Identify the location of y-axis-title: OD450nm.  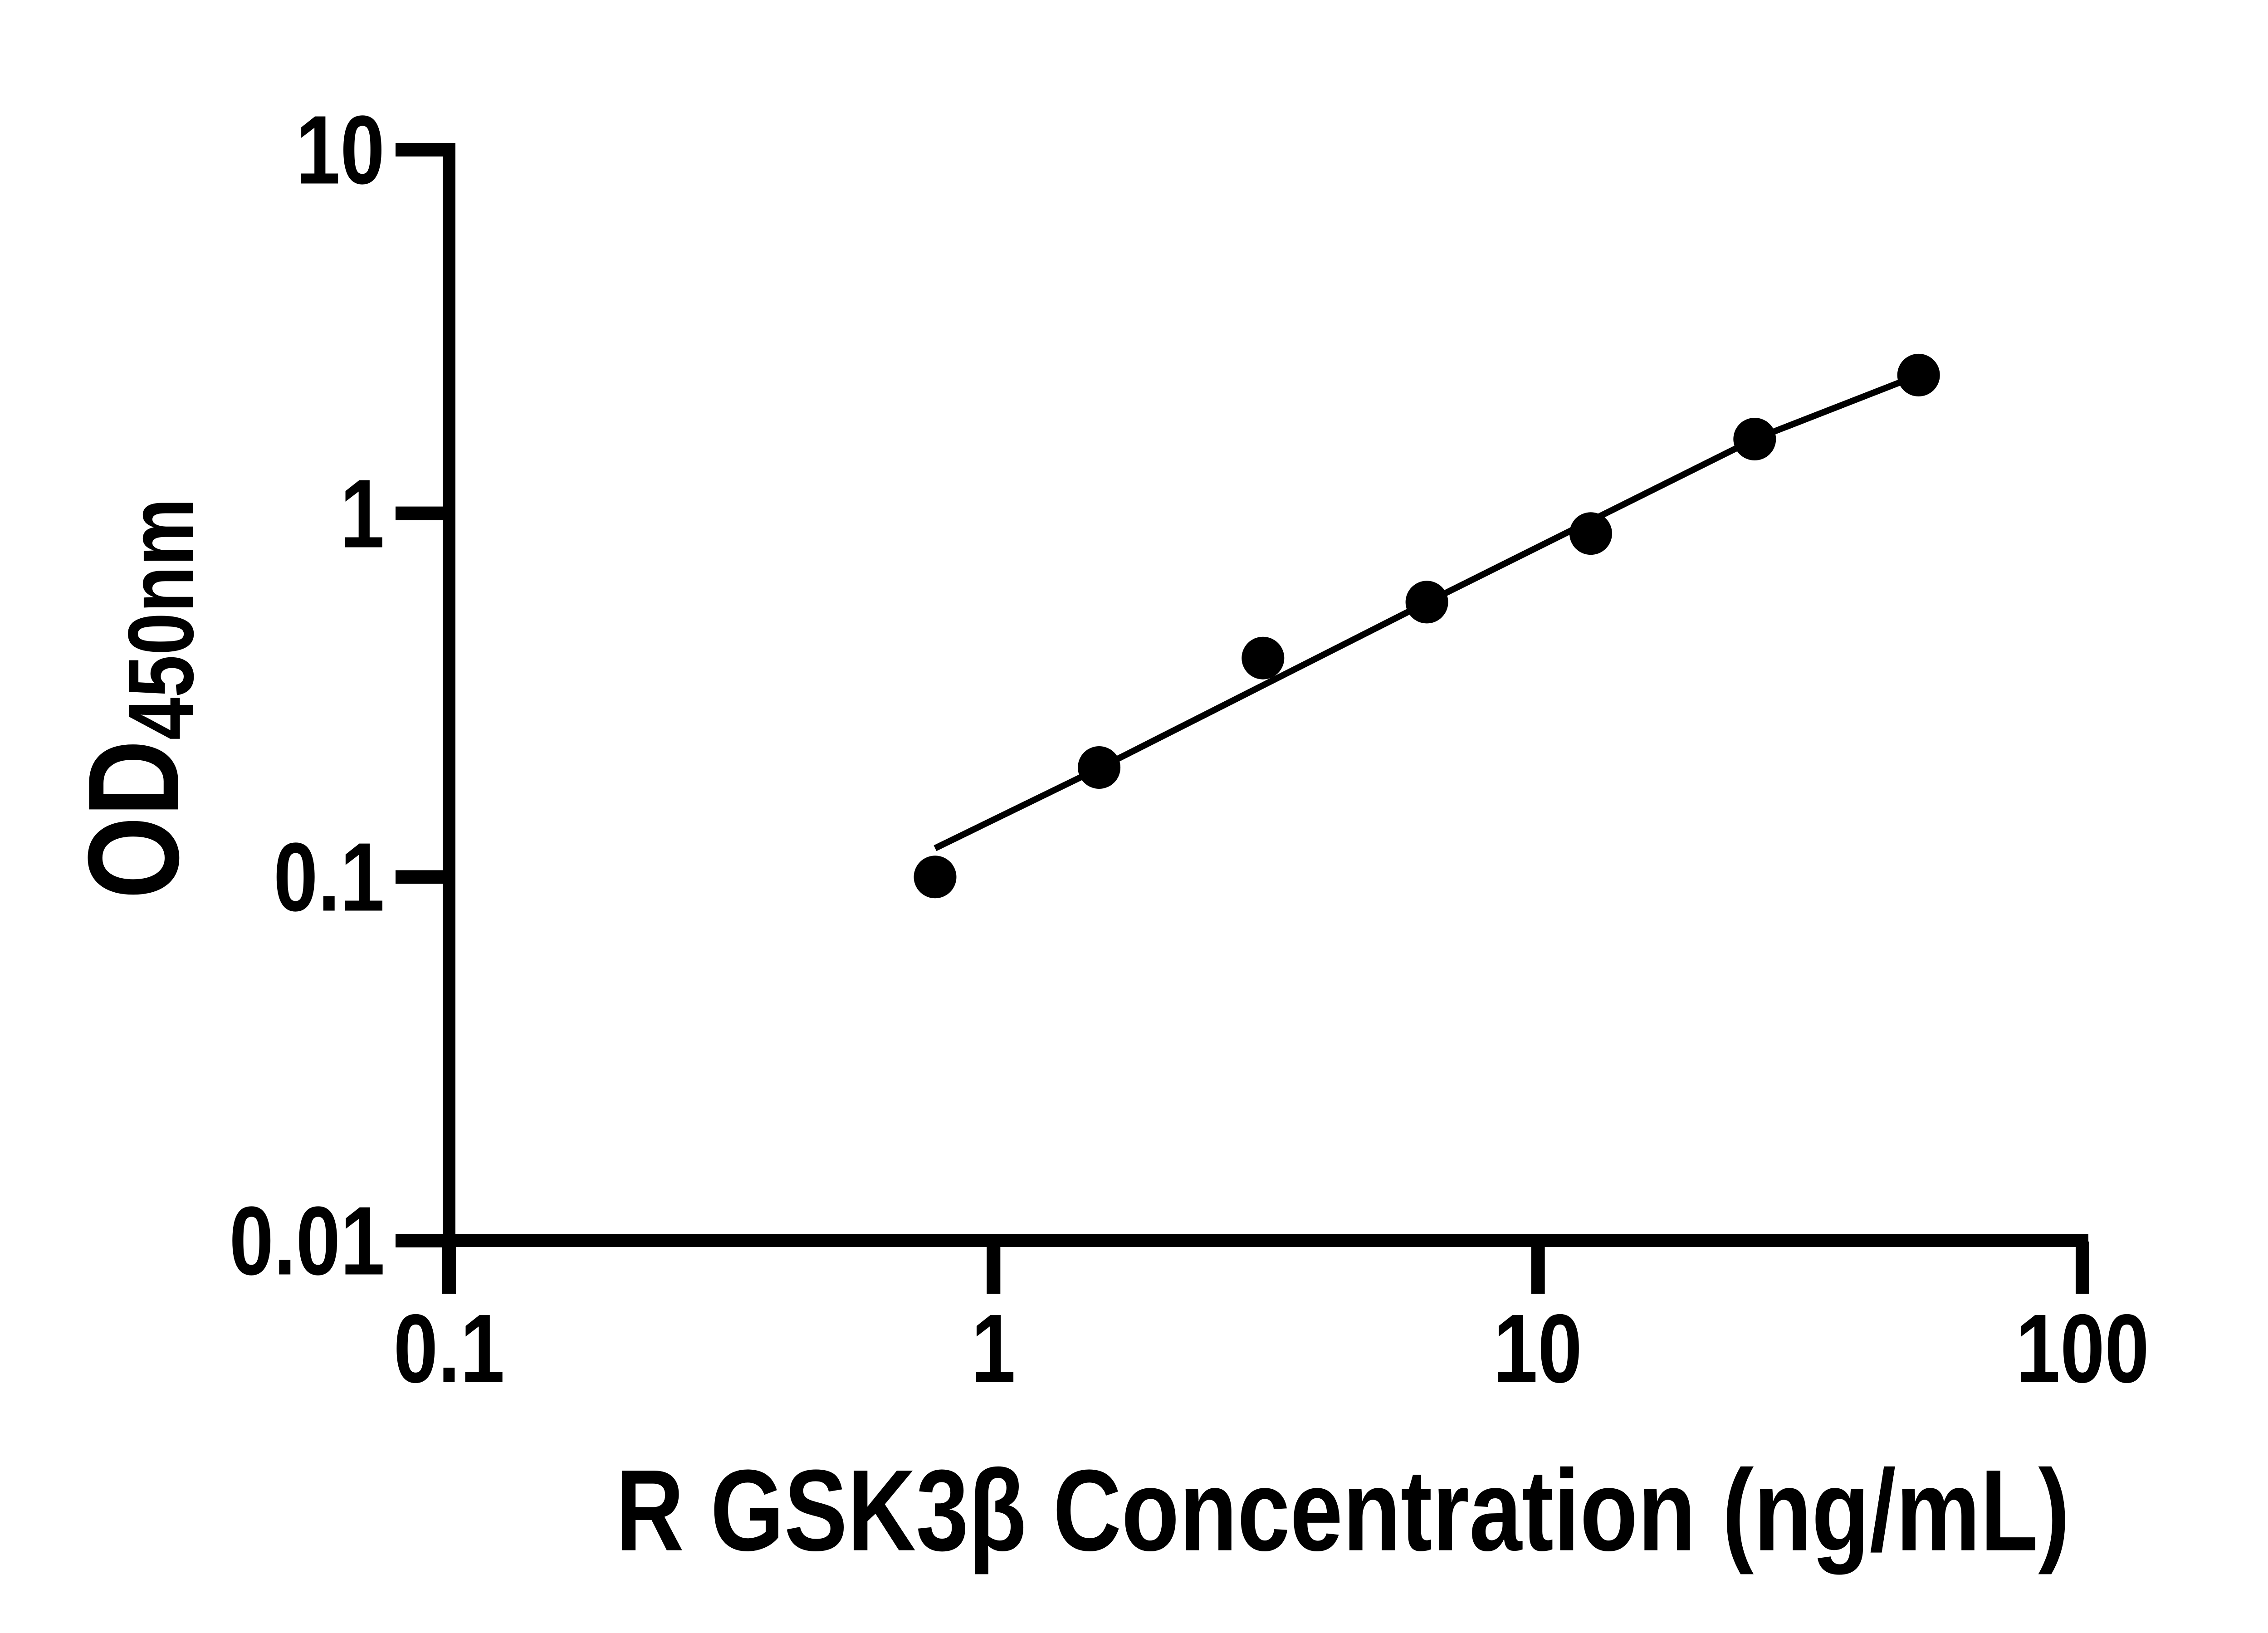
(137, 698).